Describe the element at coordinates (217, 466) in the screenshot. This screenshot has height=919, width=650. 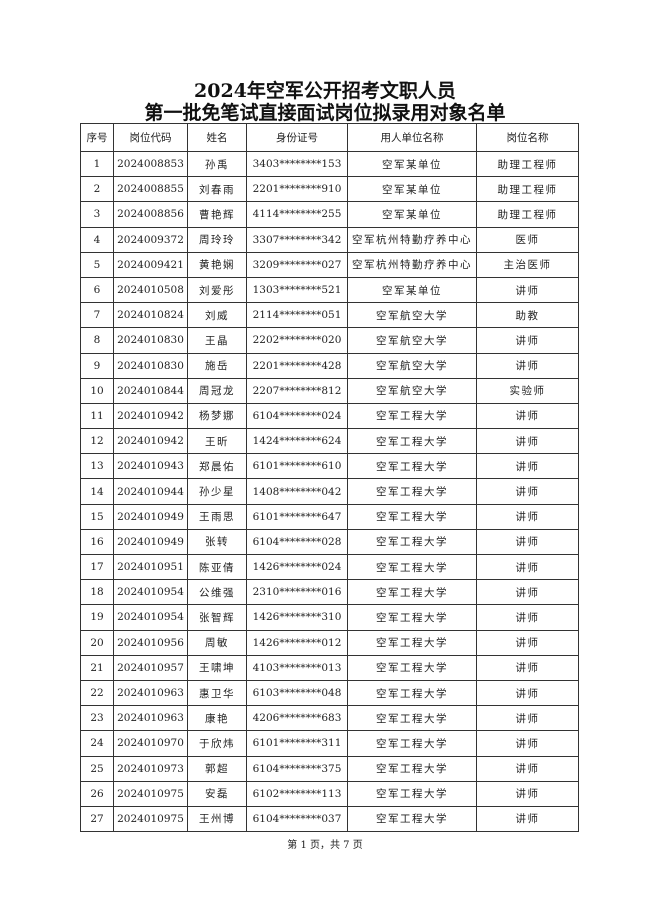
I see `cell-name: 郑晨佑` at that location.